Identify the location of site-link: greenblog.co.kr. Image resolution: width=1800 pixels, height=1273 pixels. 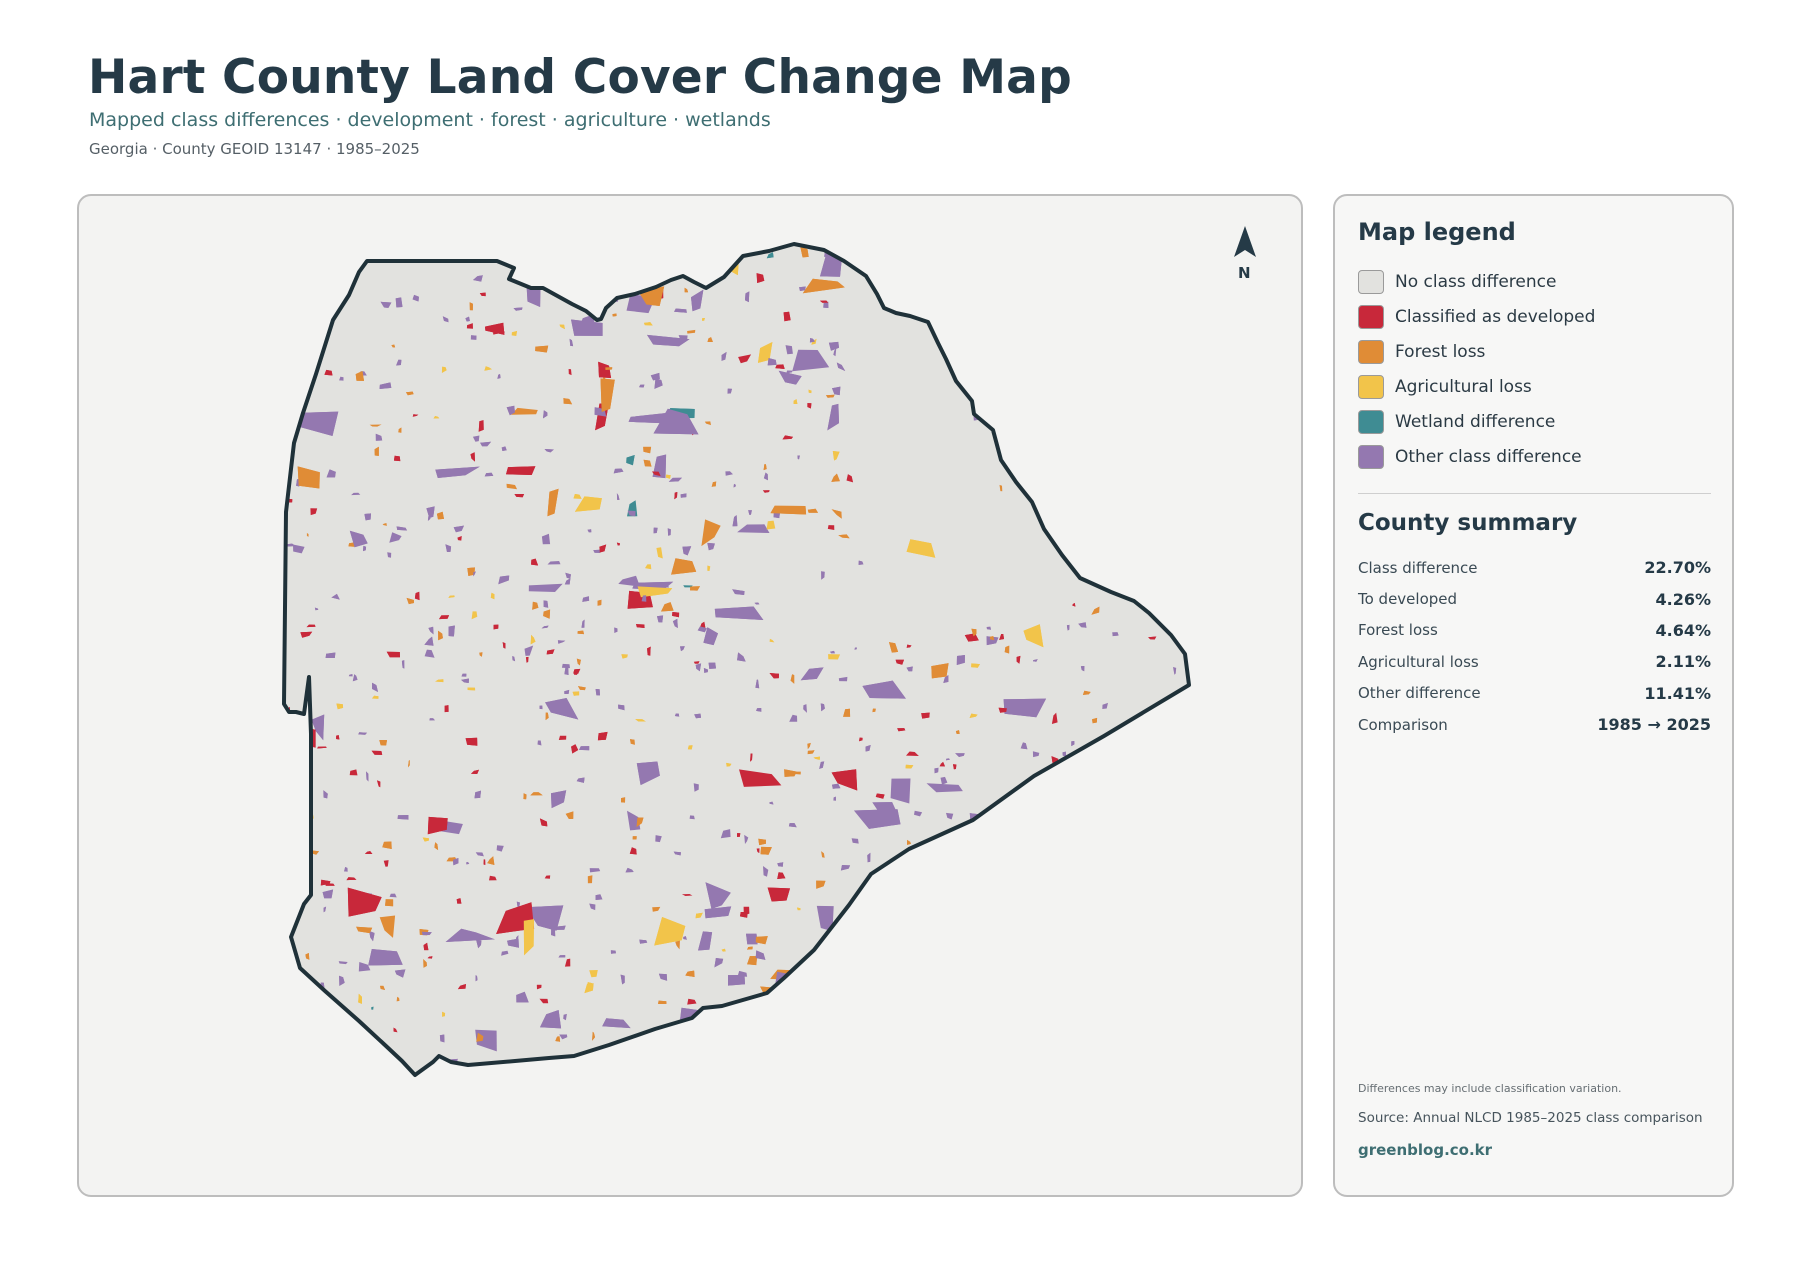
(1425, 1150).